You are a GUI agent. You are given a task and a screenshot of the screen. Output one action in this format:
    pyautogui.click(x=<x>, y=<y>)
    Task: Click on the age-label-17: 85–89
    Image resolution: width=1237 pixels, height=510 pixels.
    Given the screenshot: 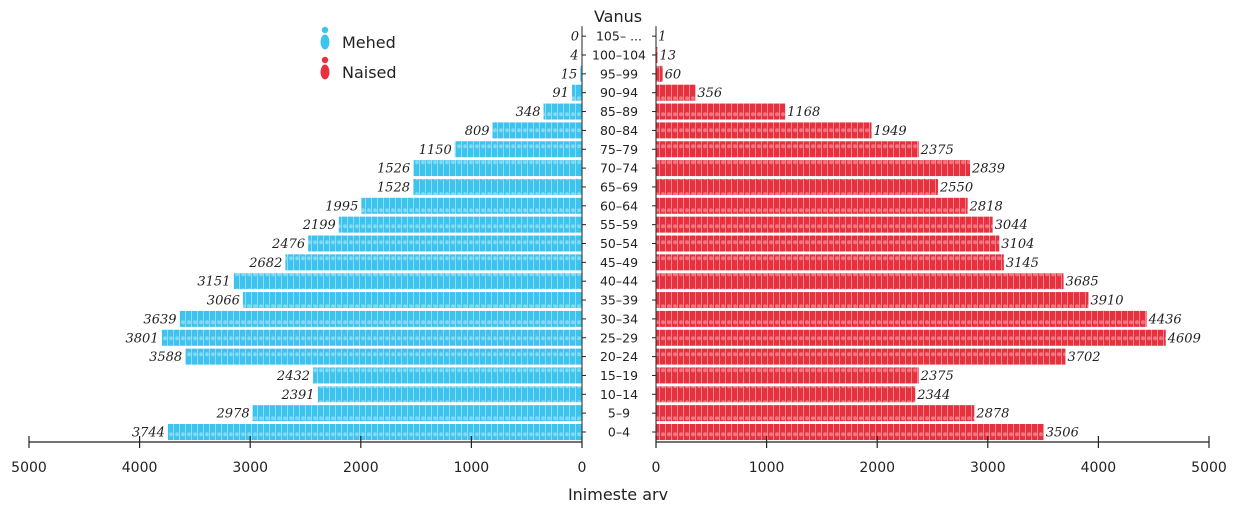 What is the action you would take?
    pyautogui.click(x=619, y=111)
    